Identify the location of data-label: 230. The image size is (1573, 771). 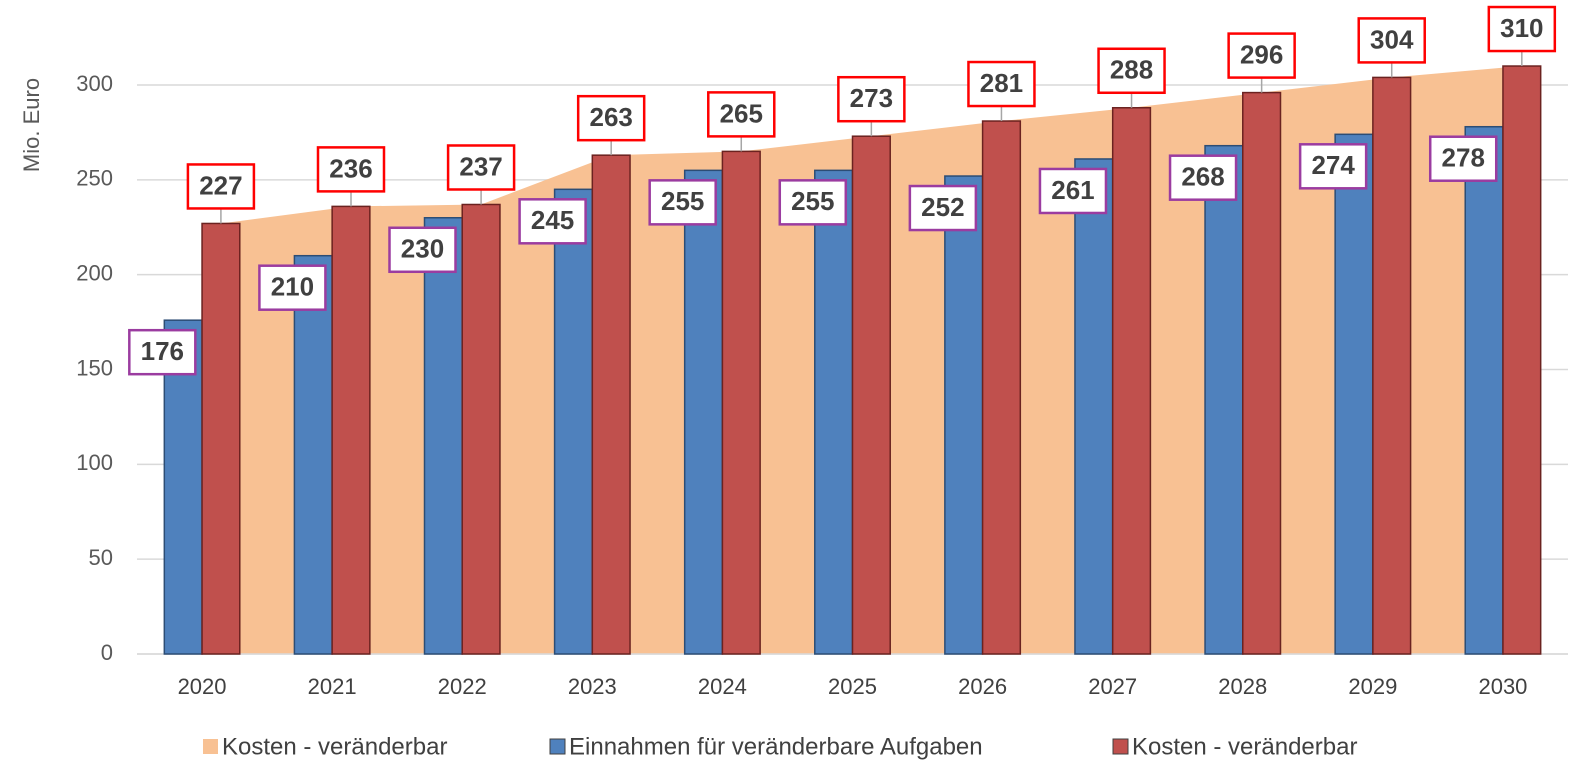
(422, 249).